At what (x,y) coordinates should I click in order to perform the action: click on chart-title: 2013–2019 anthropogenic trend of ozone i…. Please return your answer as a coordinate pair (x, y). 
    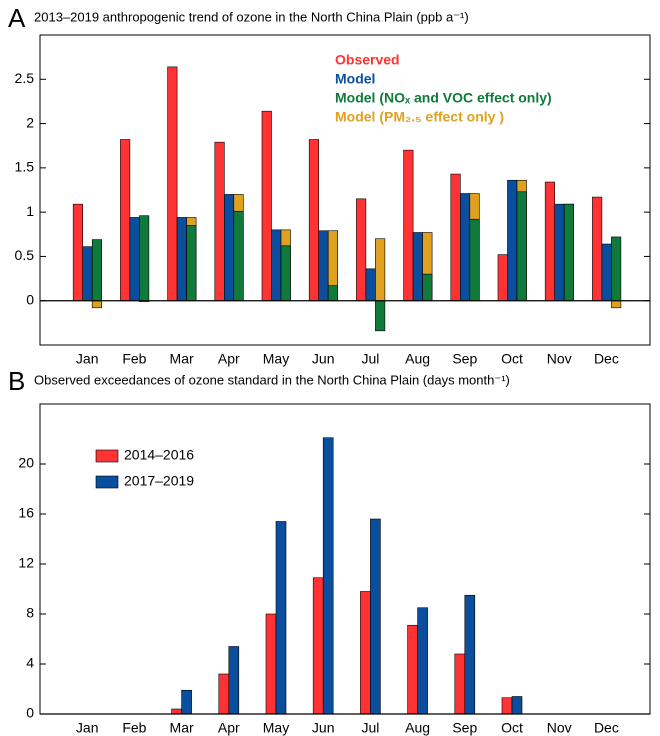
    Looking at the image, I should click on (251, 16).